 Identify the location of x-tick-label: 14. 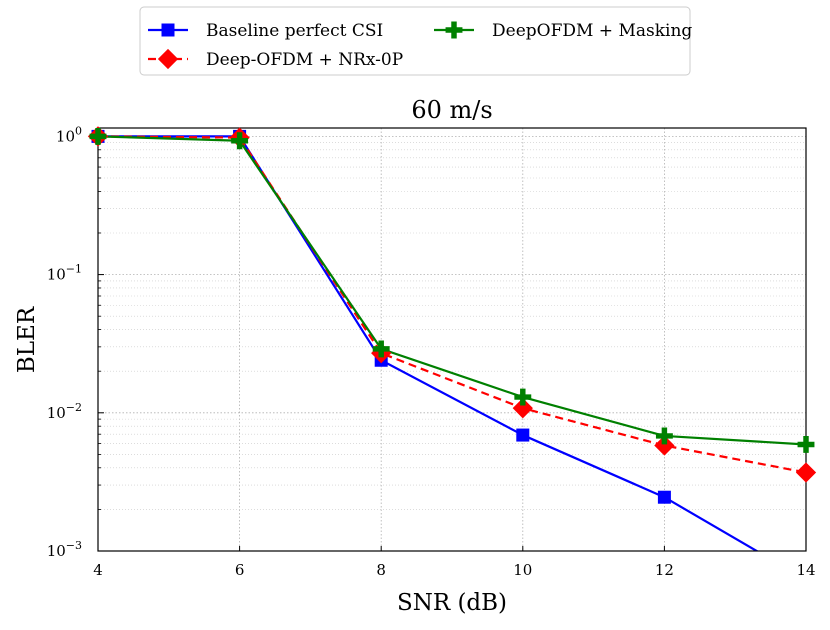
(805, 570).